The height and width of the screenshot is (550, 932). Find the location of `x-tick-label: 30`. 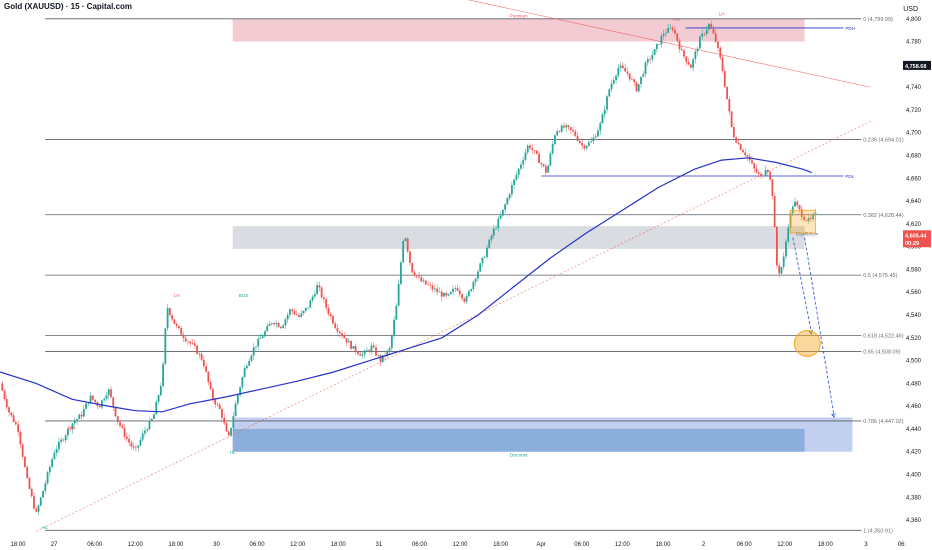

x-tick-label: 30 is located at coordinates (216, 545).